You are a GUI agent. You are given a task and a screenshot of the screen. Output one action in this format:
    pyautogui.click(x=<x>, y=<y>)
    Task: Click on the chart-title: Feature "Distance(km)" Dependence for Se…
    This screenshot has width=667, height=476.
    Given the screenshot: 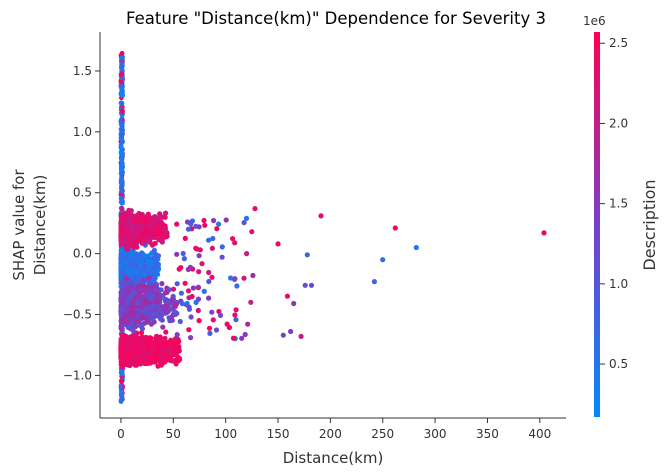 What is the action you would take?
    pyautogui.click(x=336, y=18)
    